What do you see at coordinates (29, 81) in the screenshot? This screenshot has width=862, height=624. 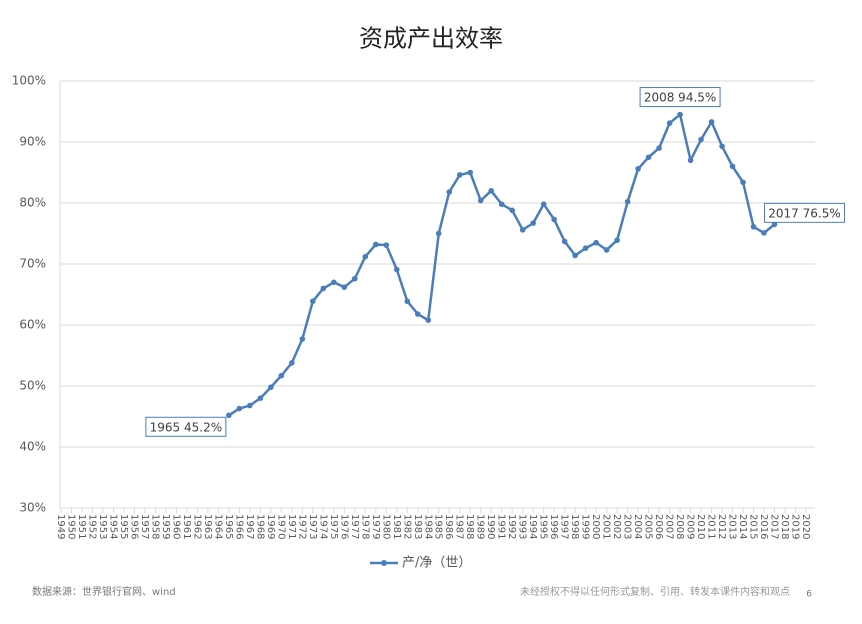 I see `y-tick-label: 100%` at bounding box center [29, 81].